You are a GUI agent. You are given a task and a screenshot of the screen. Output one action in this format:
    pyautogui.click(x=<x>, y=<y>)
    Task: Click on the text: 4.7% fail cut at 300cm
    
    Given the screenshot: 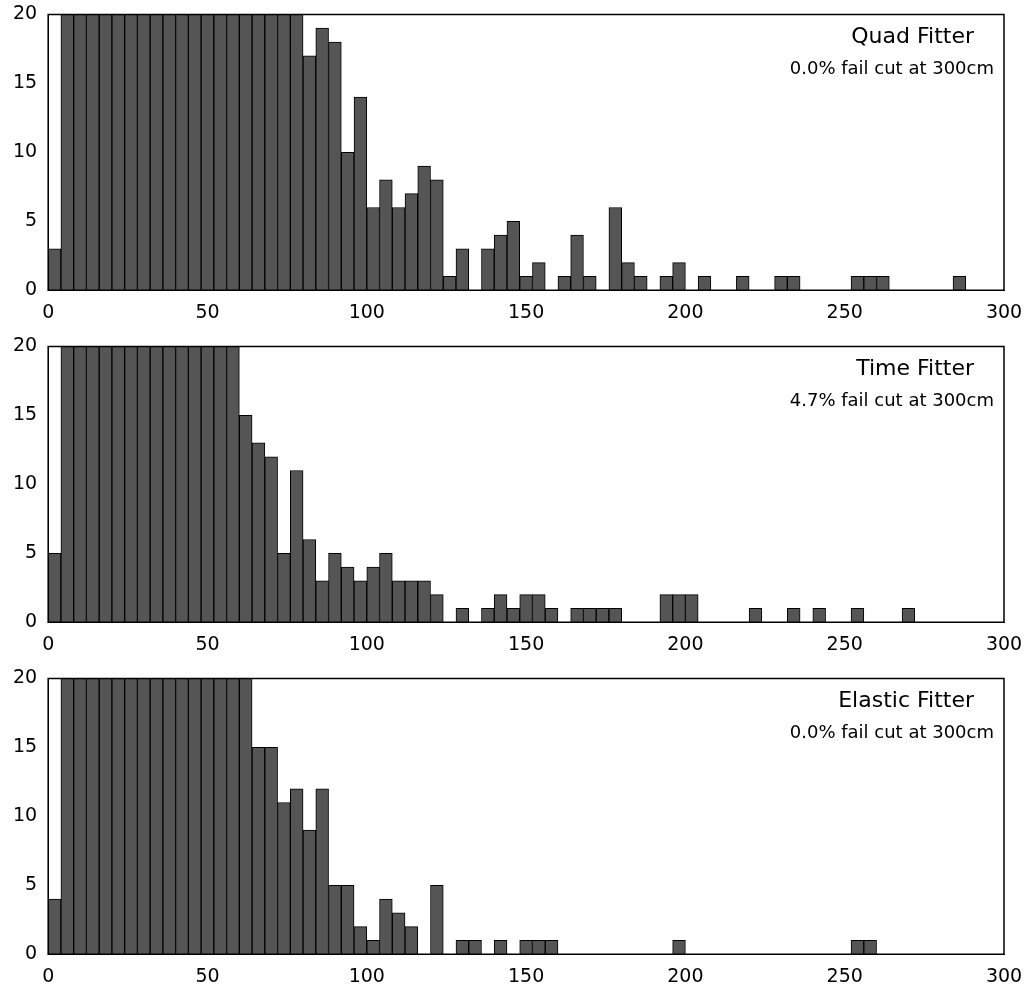 What is the action you would take?
    pyautogui.click(x=891, y=400)
    